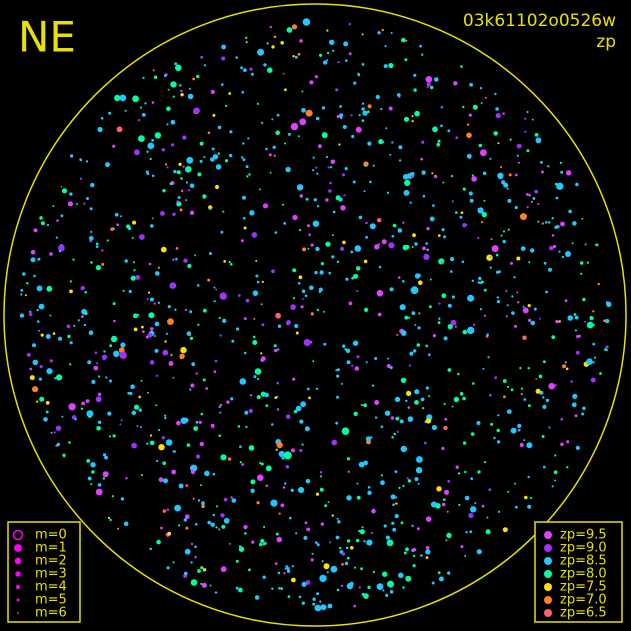 The image size is (631, 631). What do you see at coordinates (548, 587) in the screenshot?
I see `legend-symbol` at bounding box center [548, 587].